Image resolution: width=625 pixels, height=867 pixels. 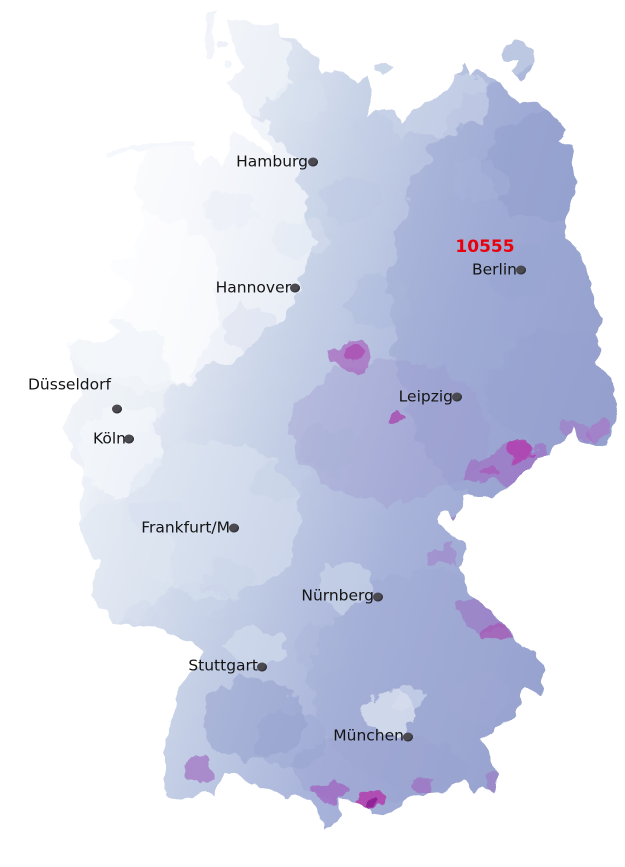 What do you see at coordinates (272, 161) in the screenshot?
I see `city-label-hamburg: Hamburg` at bounding box center [272, 161].